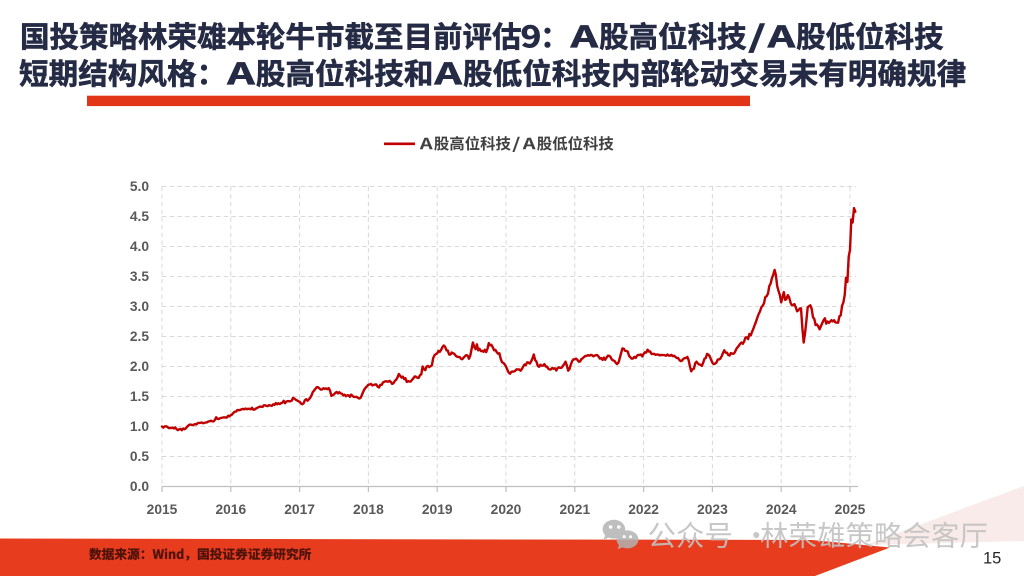  I want to click on svg-text: 0.5, so click(140, 456).